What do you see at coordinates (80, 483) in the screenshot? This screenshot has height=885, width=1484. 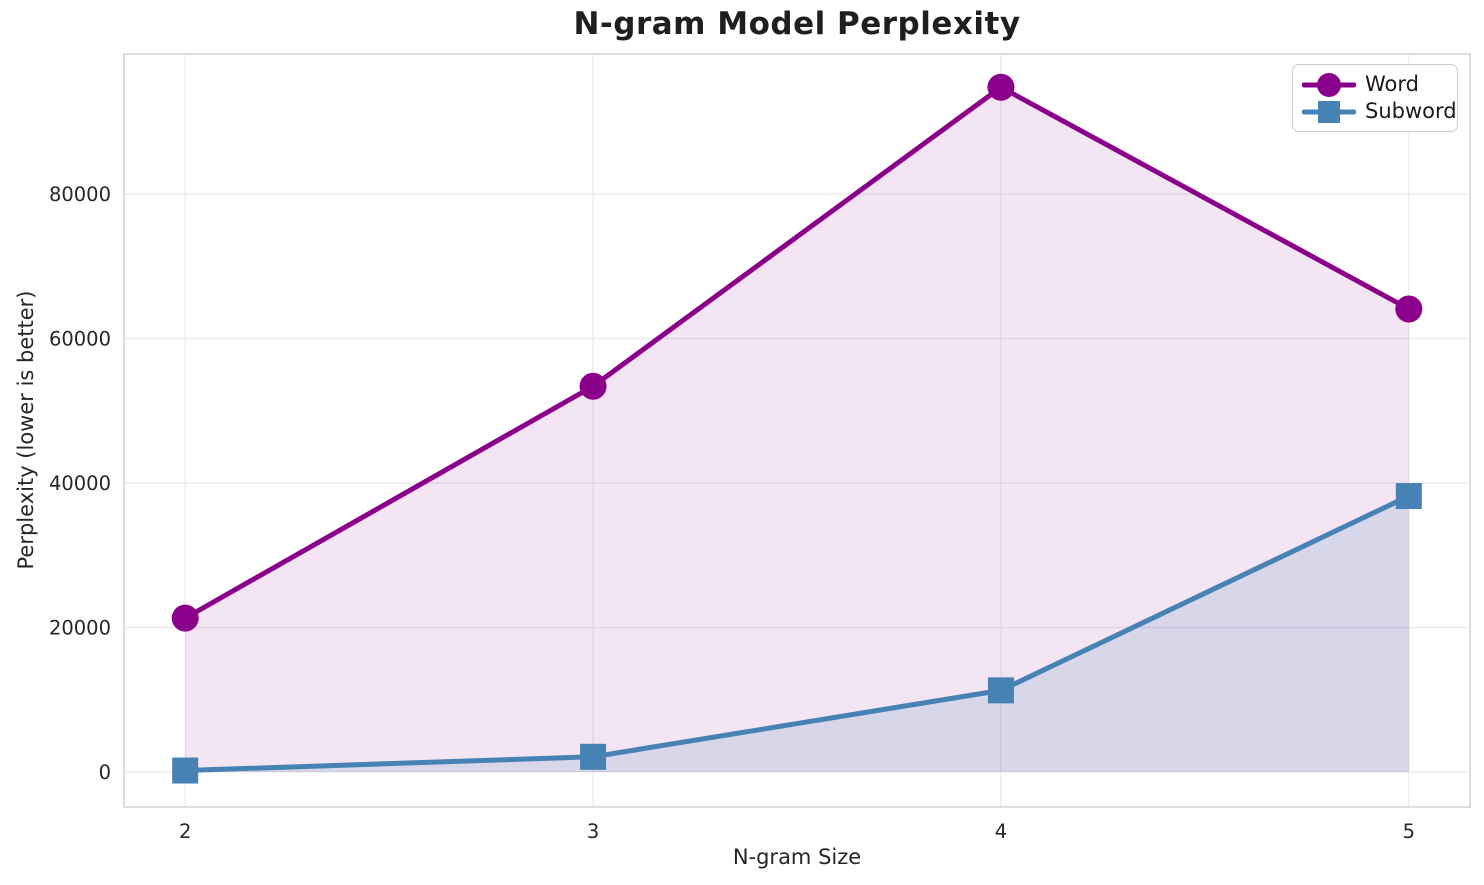 I see `y-tick-label: 40000` at bounding box center [80, 483].